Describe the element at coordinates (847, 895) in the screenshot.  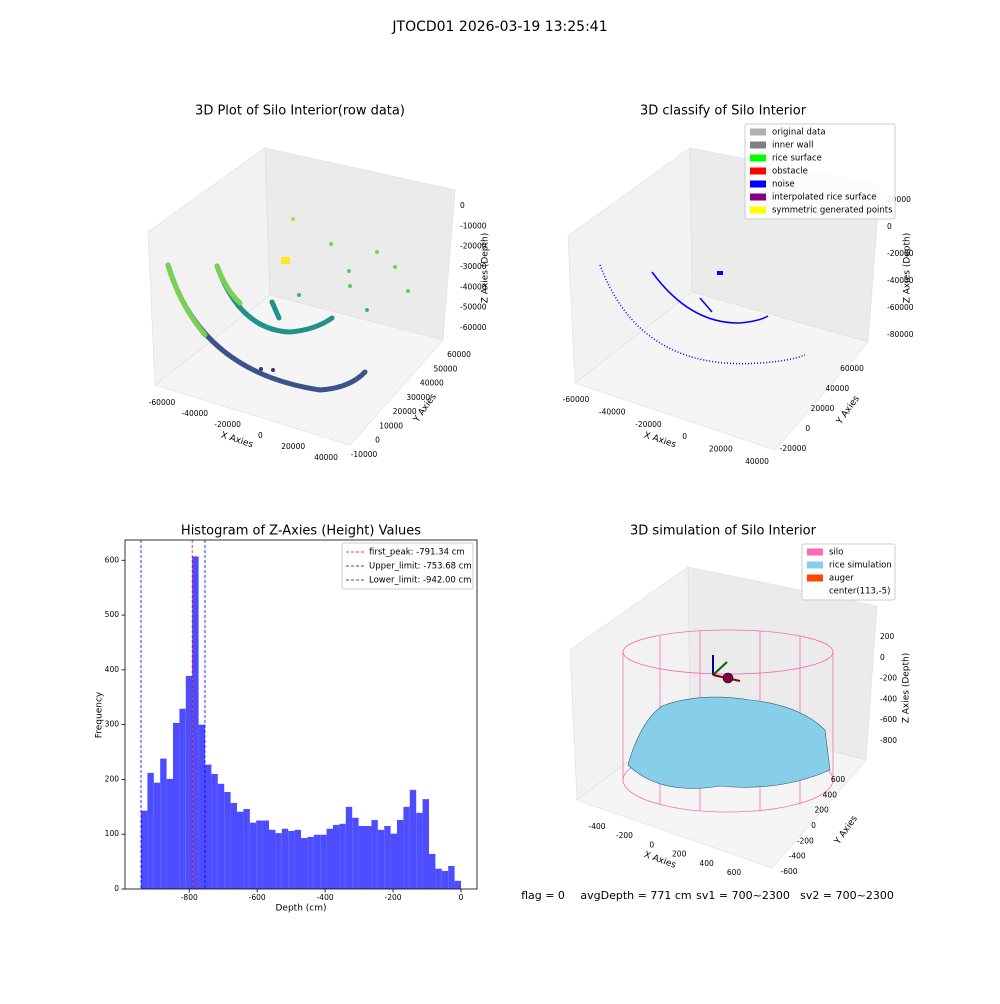
I see `footer-text: sv2 = 700~2300` at that location.